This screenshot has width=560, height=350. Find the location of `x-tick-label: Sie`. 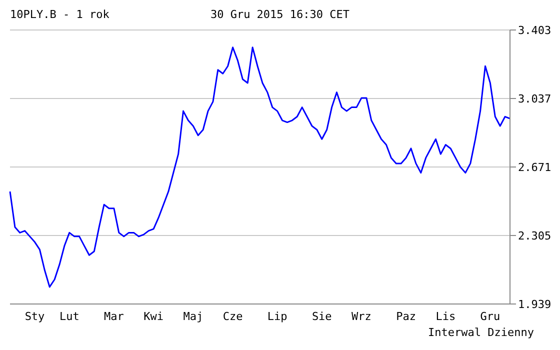

x-tick-label: Sie is located at coordinates (322, 316).